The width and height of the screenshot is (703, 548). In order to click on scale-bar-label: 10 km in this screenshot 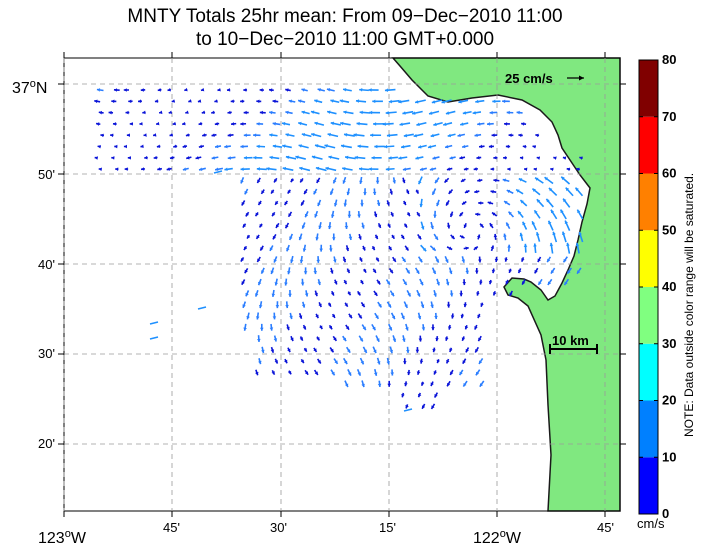, I will do `click(570, 340)`.